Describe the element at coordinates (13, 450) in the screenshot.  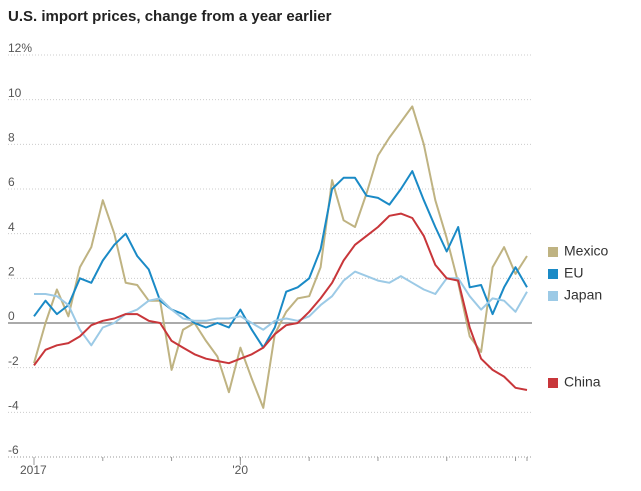
I see `y-tick-label: -6` at that location.